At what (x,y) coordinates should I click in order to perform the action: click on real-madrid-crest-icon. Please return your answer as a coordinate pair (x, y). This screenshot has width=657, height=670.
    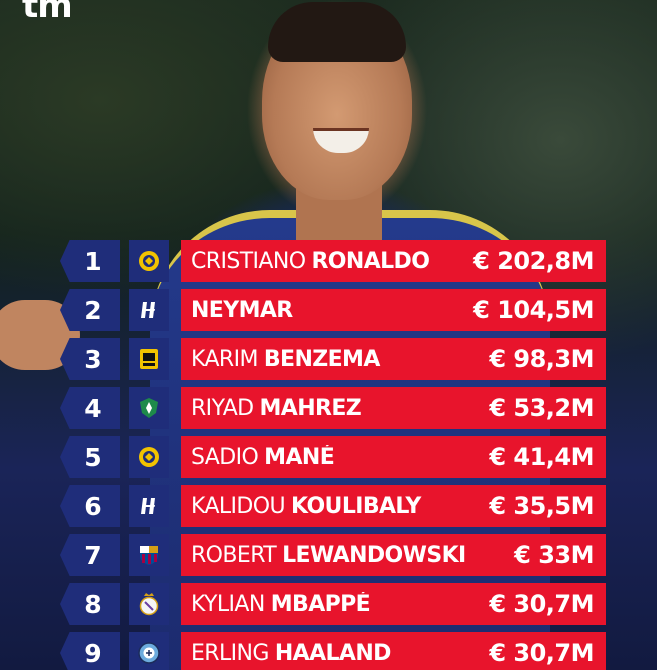
    Looking at the image, I should click on (149, 604).